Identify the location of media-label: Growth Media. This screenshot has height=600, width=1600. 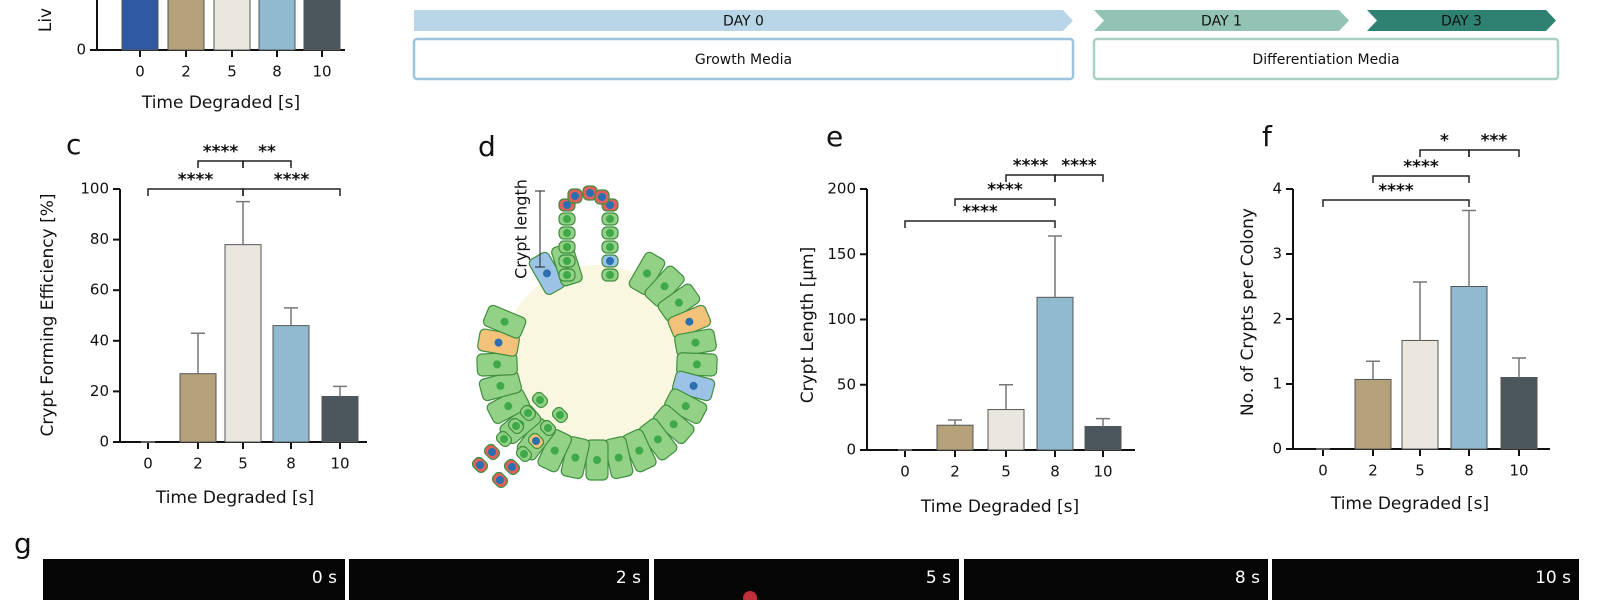
(743, 60).